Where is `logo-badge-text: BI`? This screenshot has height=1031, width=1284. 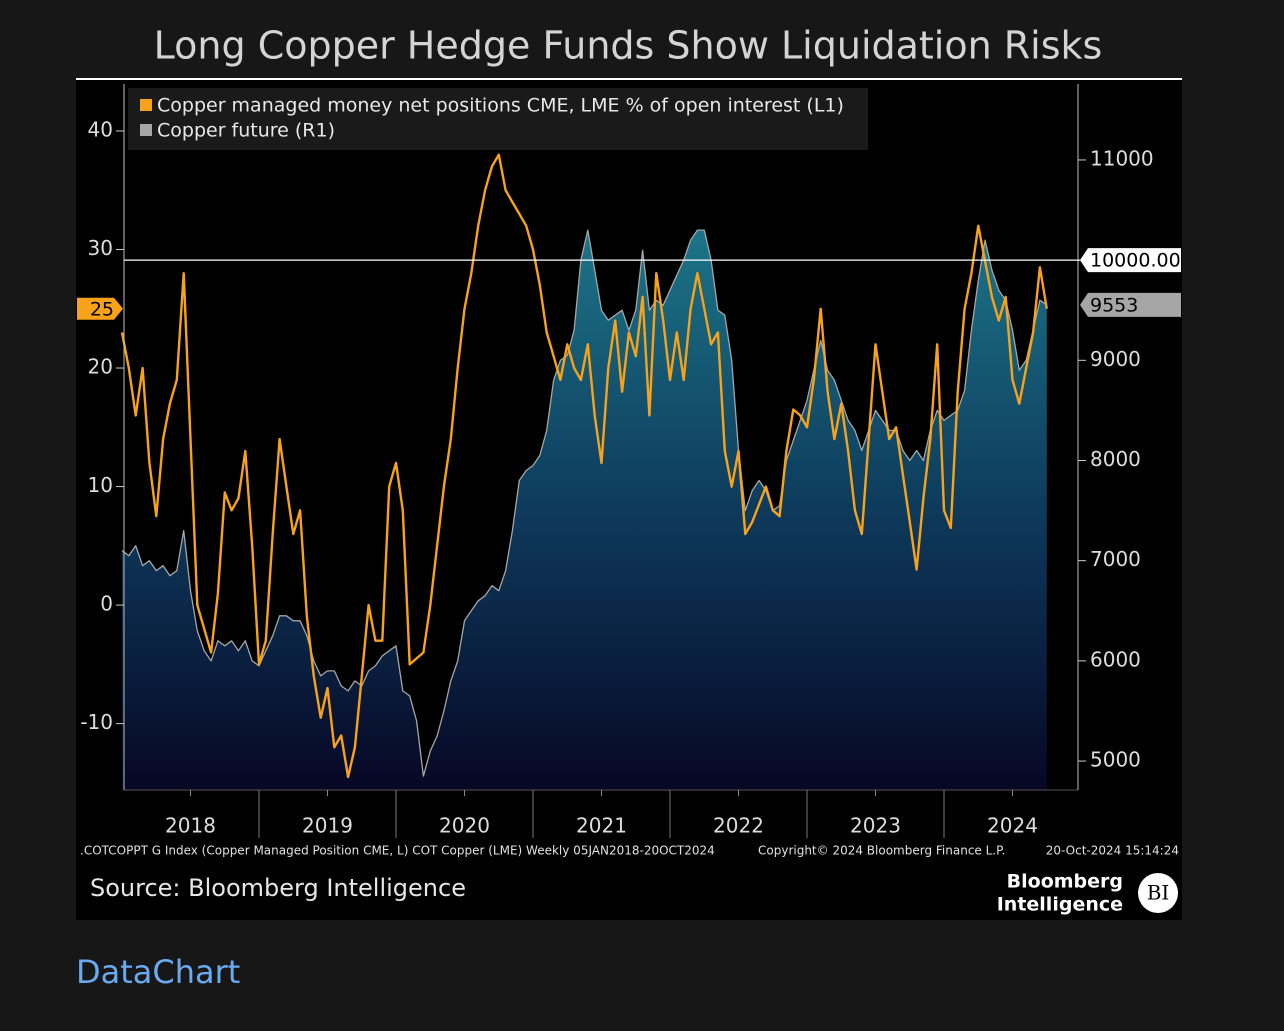 logo-badge-text: BI is located at coordinates (1158, 893).